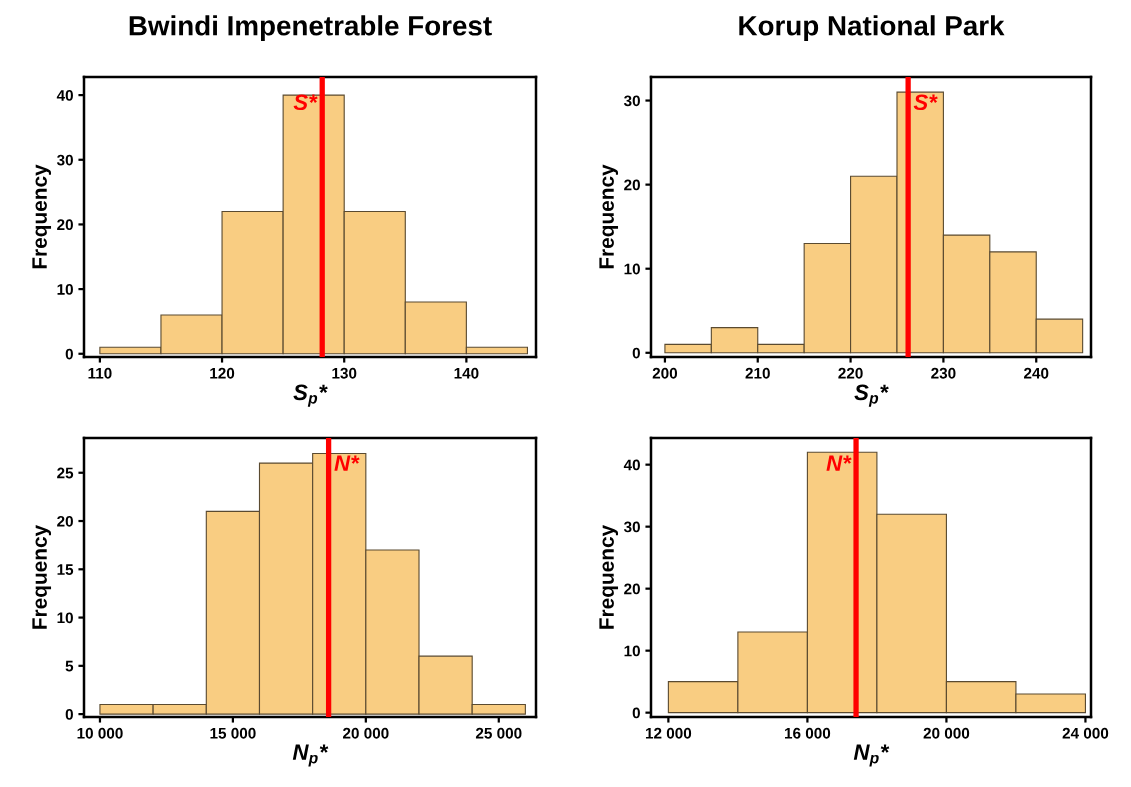 This screenshot has width=1131, height=787. I want to click on x-tick-label: 140, so click(466, 373).